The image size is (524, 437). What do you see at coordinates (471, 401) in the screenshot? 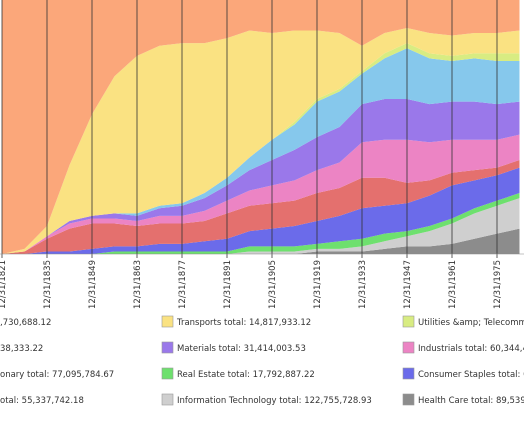
I see `legend-label: Health Care total: 89,539,299.` at bounding box center [471, 401].